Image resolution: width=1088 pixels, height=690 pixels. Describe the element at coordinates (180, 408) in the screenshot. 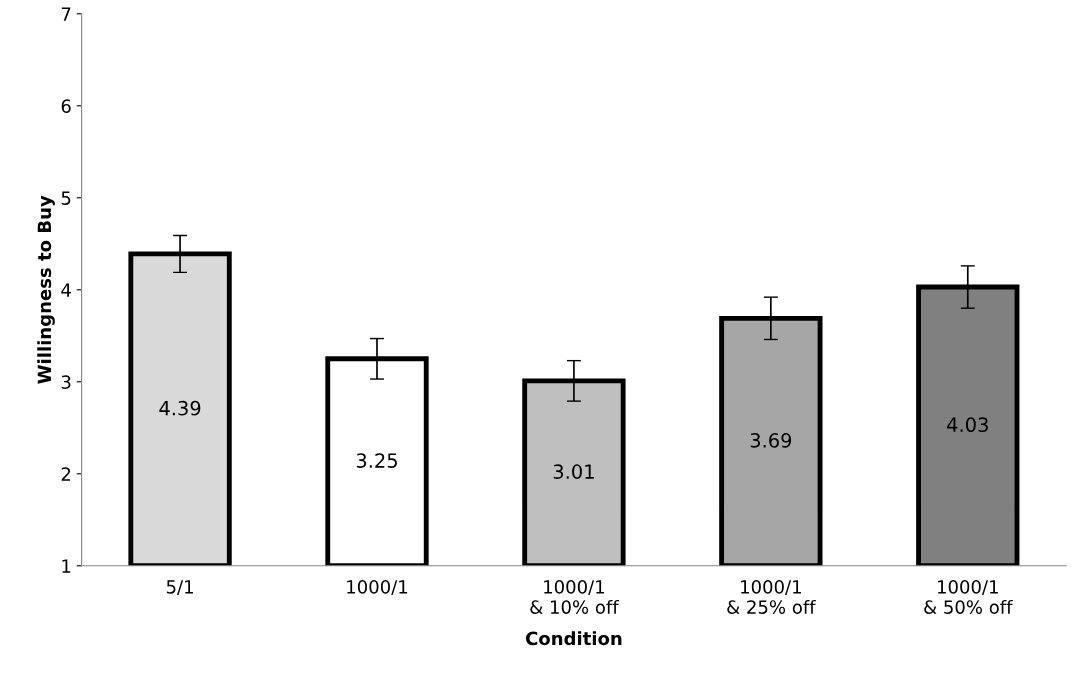

I see `data-label: 4.39` at that location.